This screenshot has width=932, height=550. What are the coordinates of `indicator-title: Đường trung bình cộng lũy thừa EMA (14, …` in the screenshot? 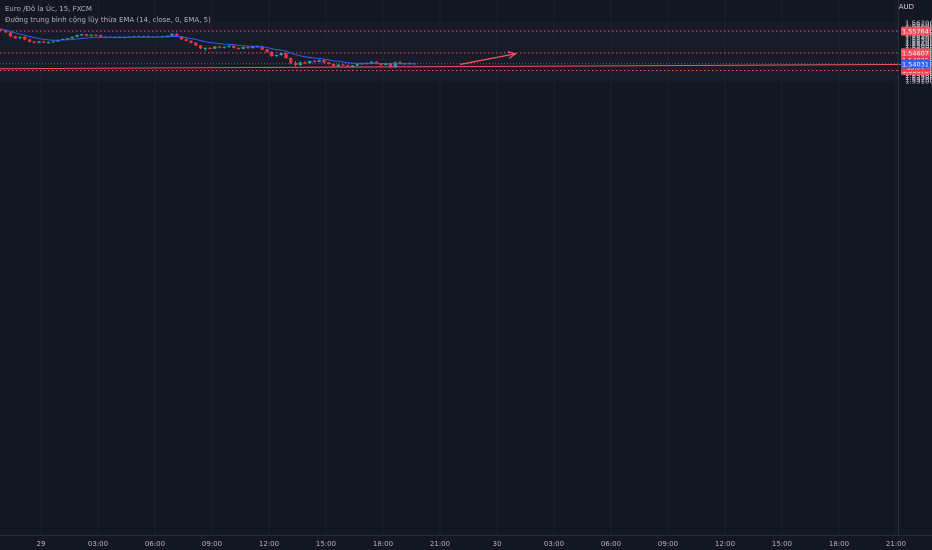 It's located at (108, 20).